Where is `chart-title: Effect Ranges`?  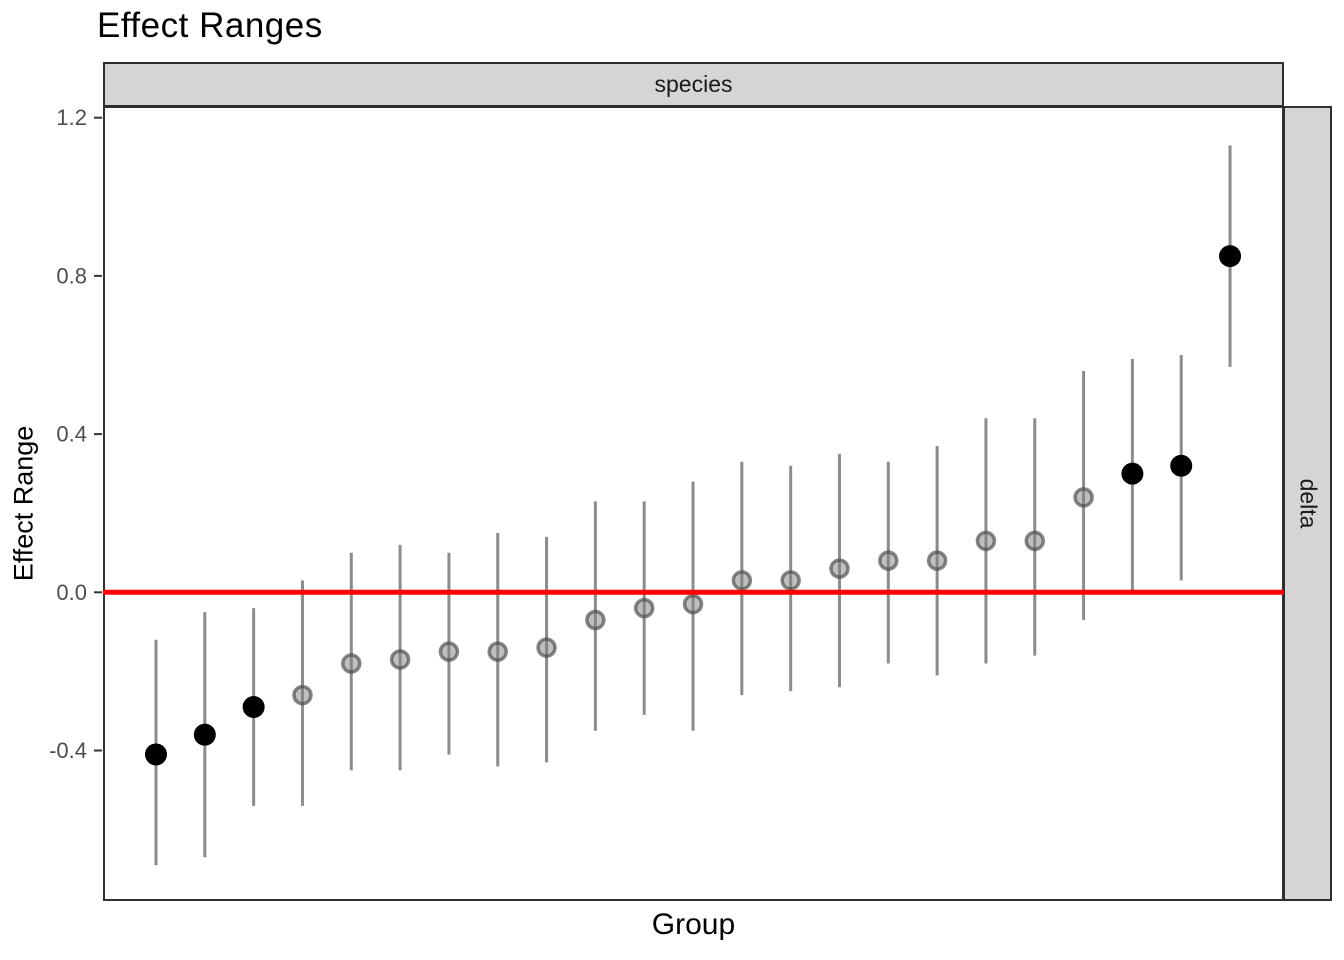 chart-title: Effect Ranges is located at coordinates (210, 25).